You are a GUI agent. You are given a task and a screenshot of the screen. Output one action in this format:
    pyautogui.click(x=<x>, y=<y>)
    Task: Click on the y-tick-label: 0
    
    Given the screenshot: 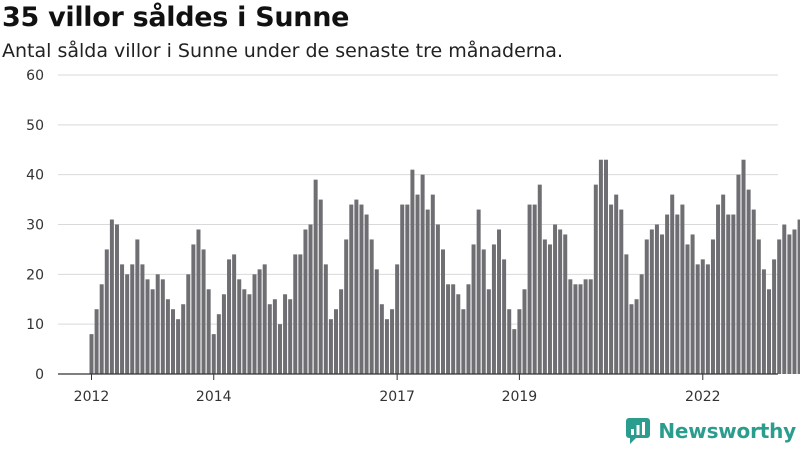 What is the action you would take?
    pyautogui.click(x=39, y=375)
    